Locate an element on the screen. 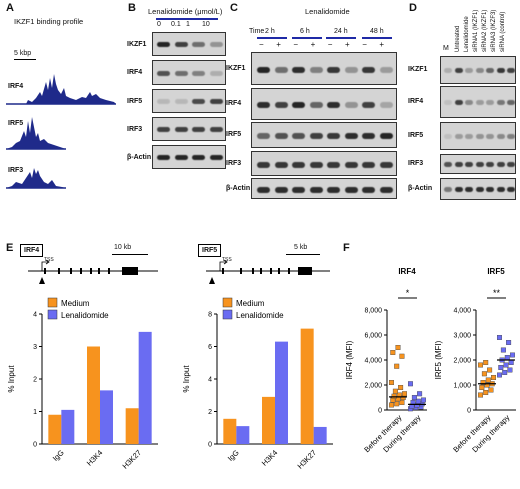 The width and height of the screenshot is (520, 489). lane-label: siRNA (control) is located at coordinates (503, 31).